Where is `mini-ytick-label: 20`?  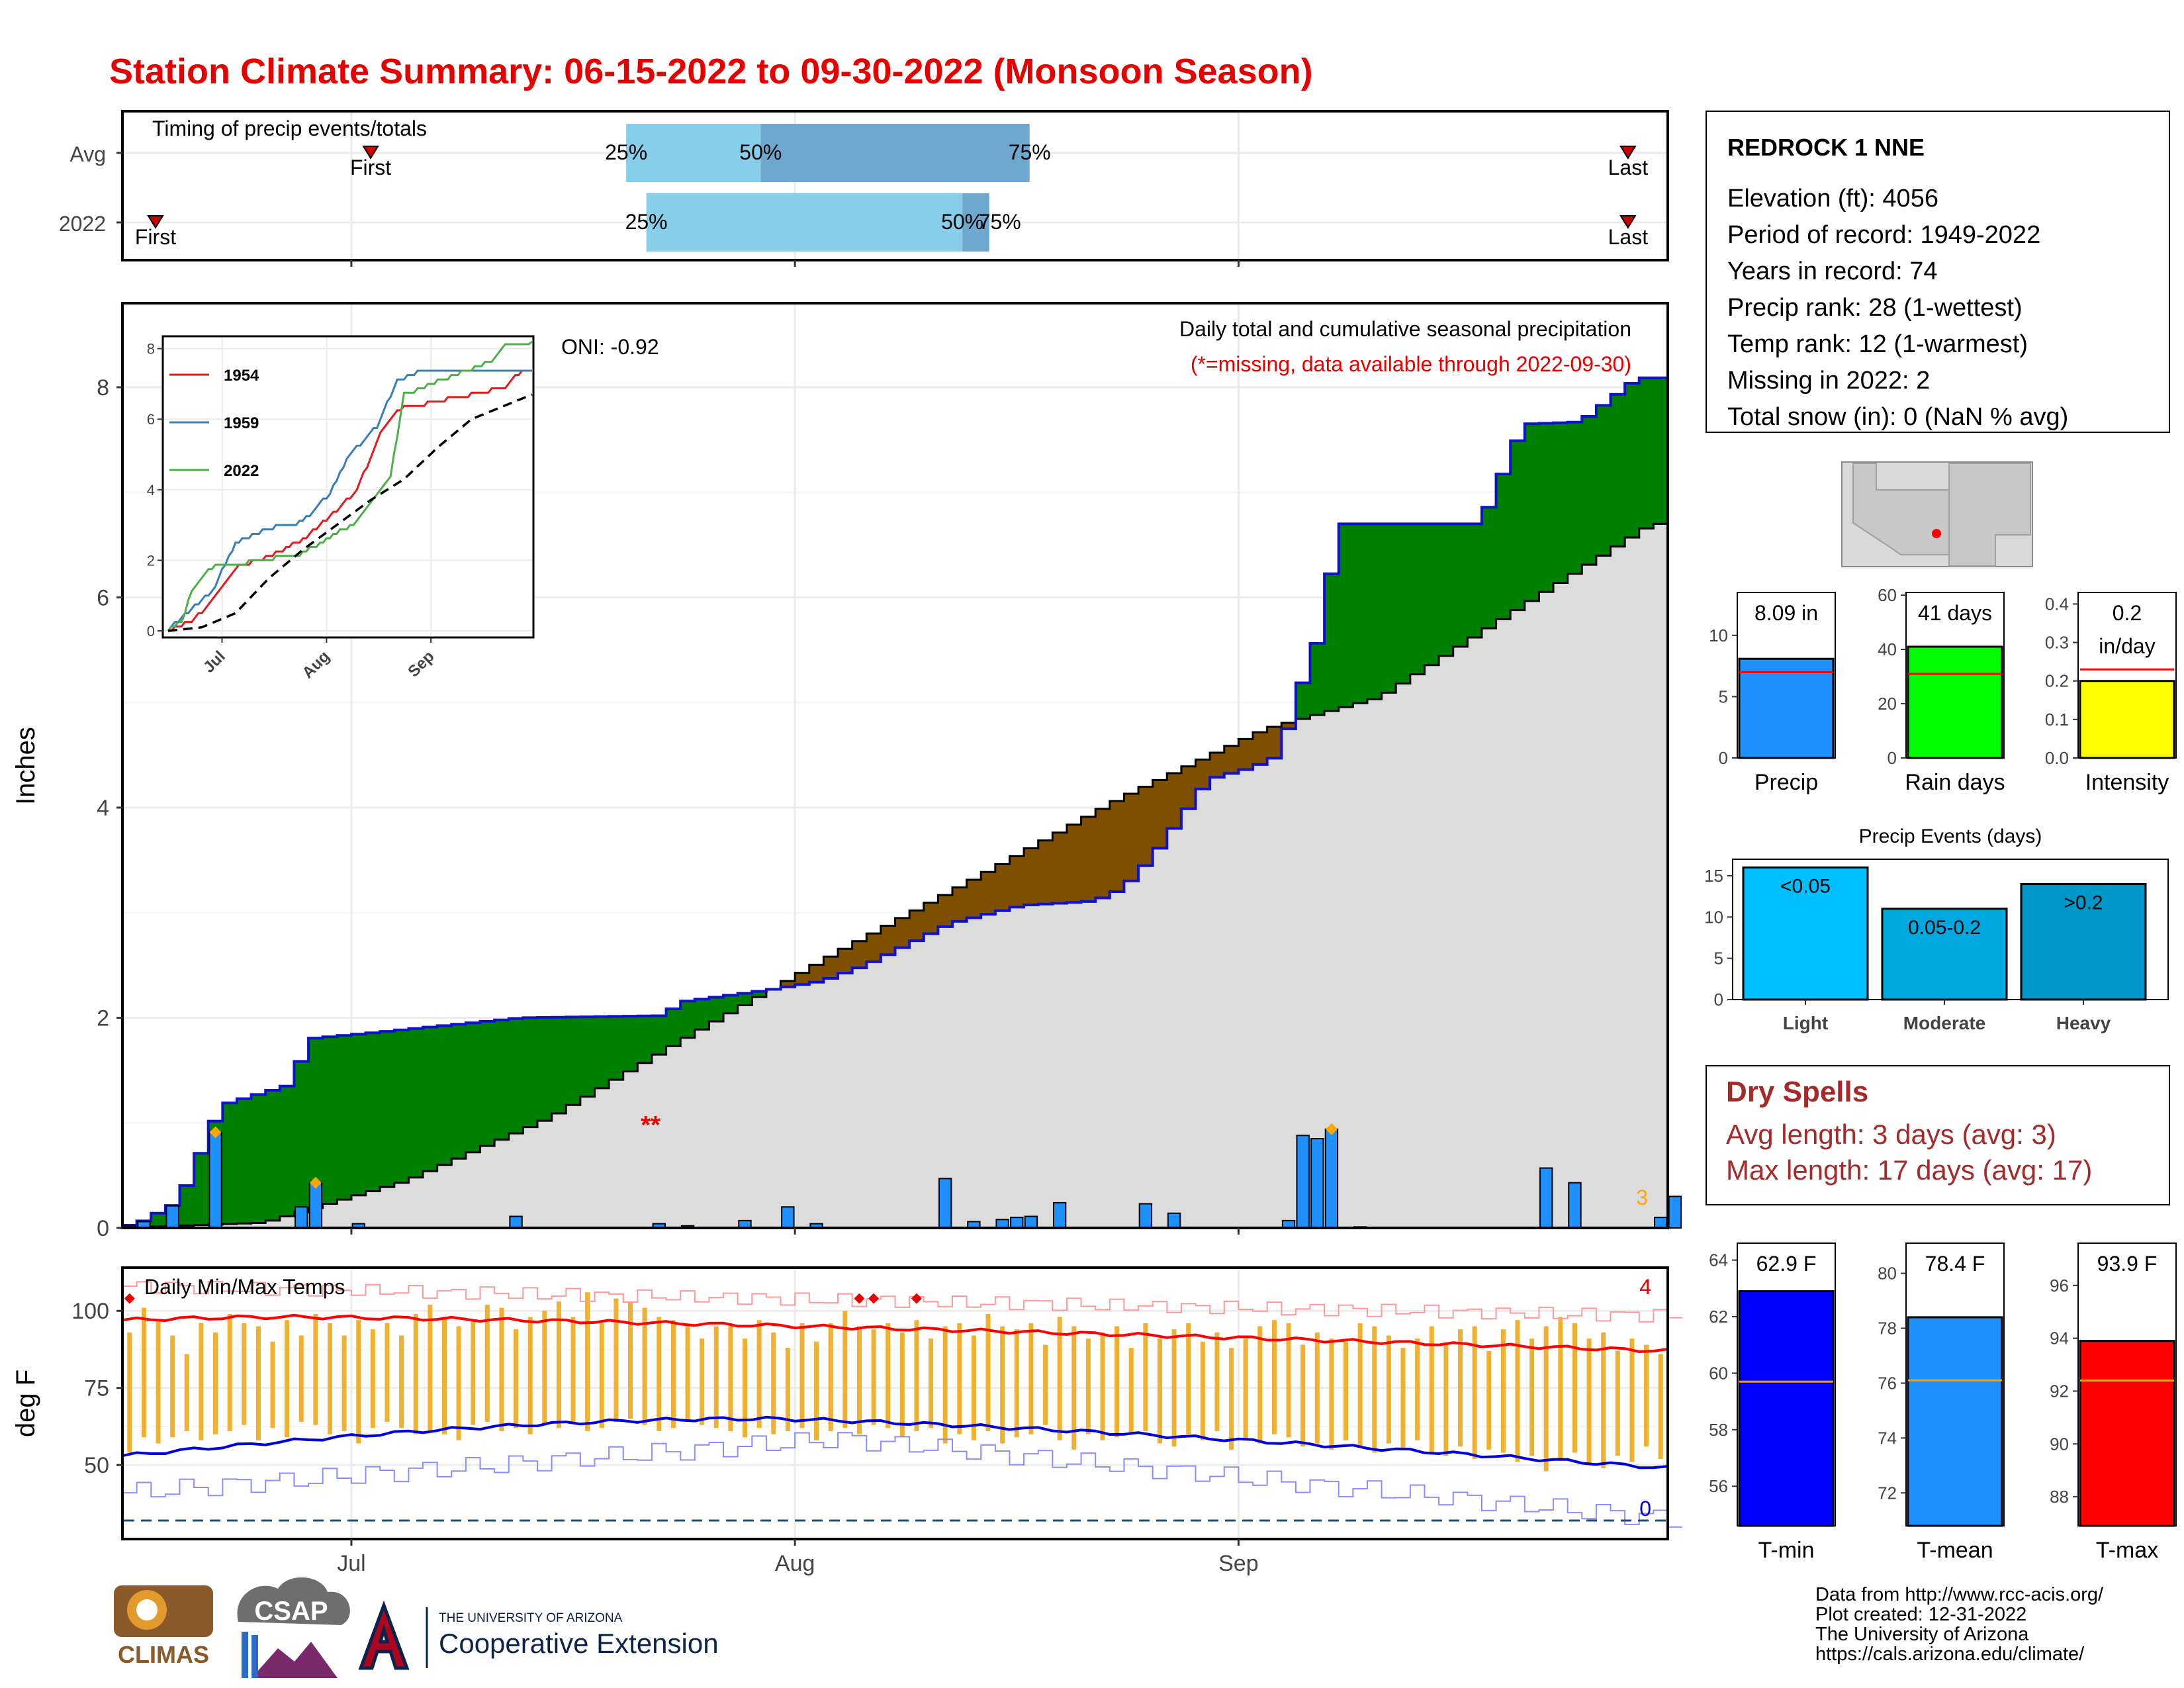
mini-ytick-label: 20 is located at coordinates (1888, 704).